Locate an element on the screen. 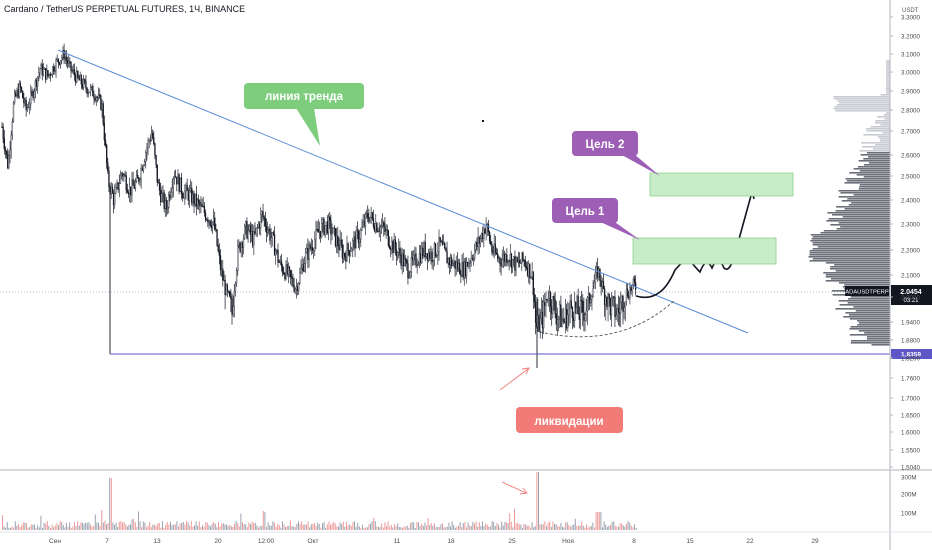 The height and width of the screenshot is (550, 932). trend-label-text: линия тренда is located at coordinates (304, 97).